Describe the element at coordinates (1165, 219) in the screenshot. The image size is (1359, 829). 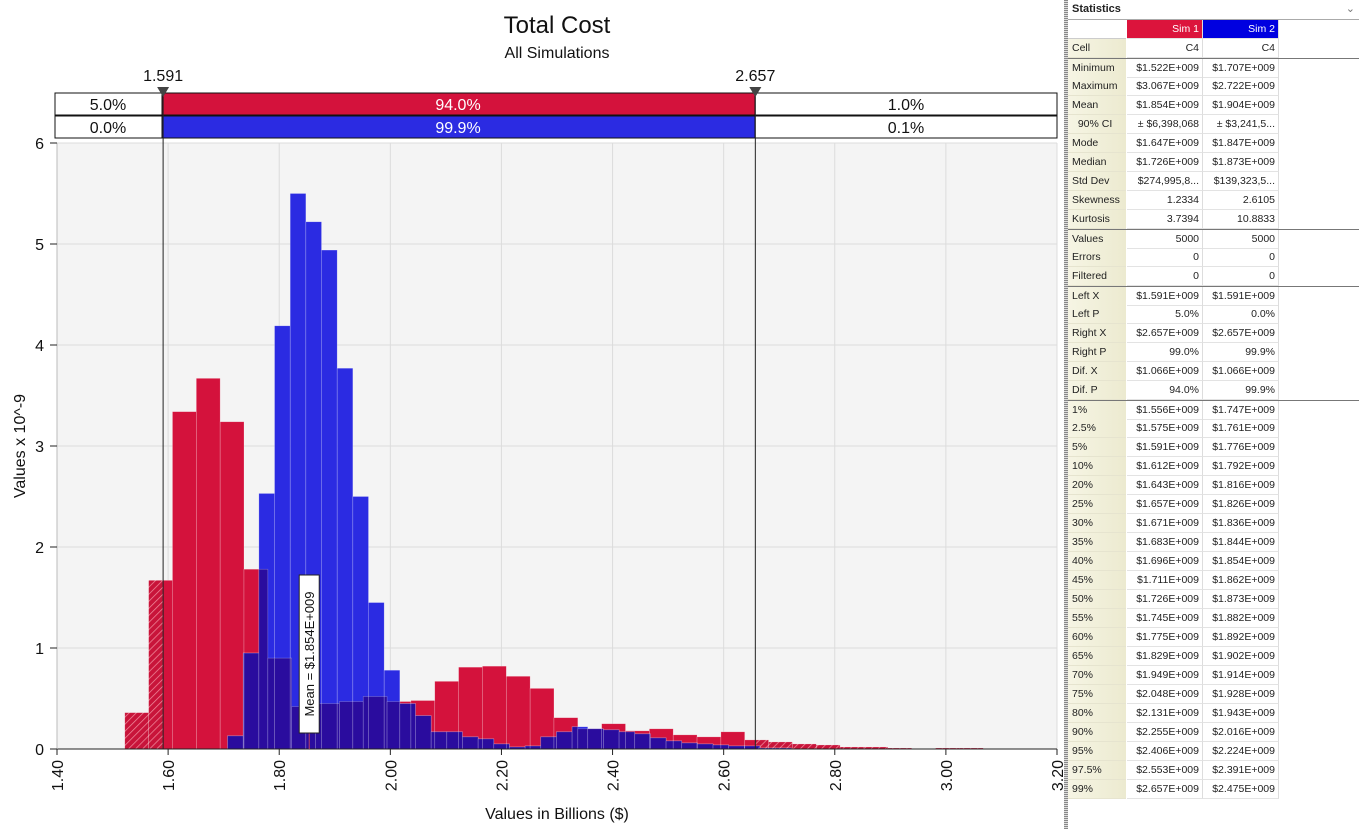
I see `sim-1-value: 3.7394` at that location.